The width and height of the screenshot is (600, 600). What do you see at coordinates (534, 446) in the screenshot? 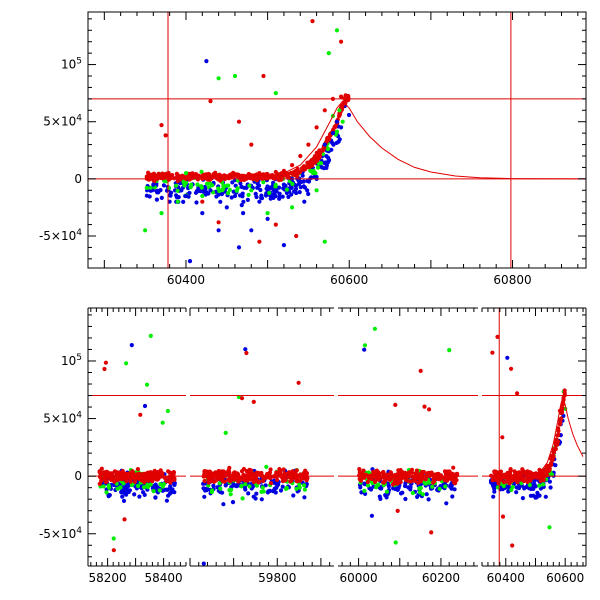
I see `bottom-segment-3: 60400 60600` at bounding box center [534, 446].